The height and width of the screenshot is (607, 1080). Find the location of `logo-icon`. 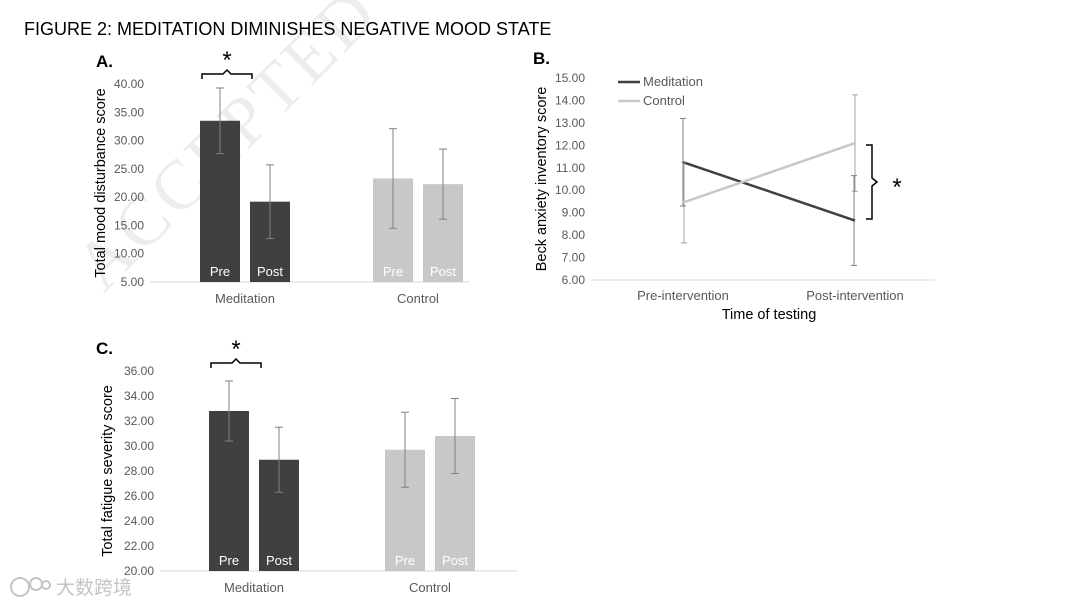

logo-icon is located at coordinates (30, 586).